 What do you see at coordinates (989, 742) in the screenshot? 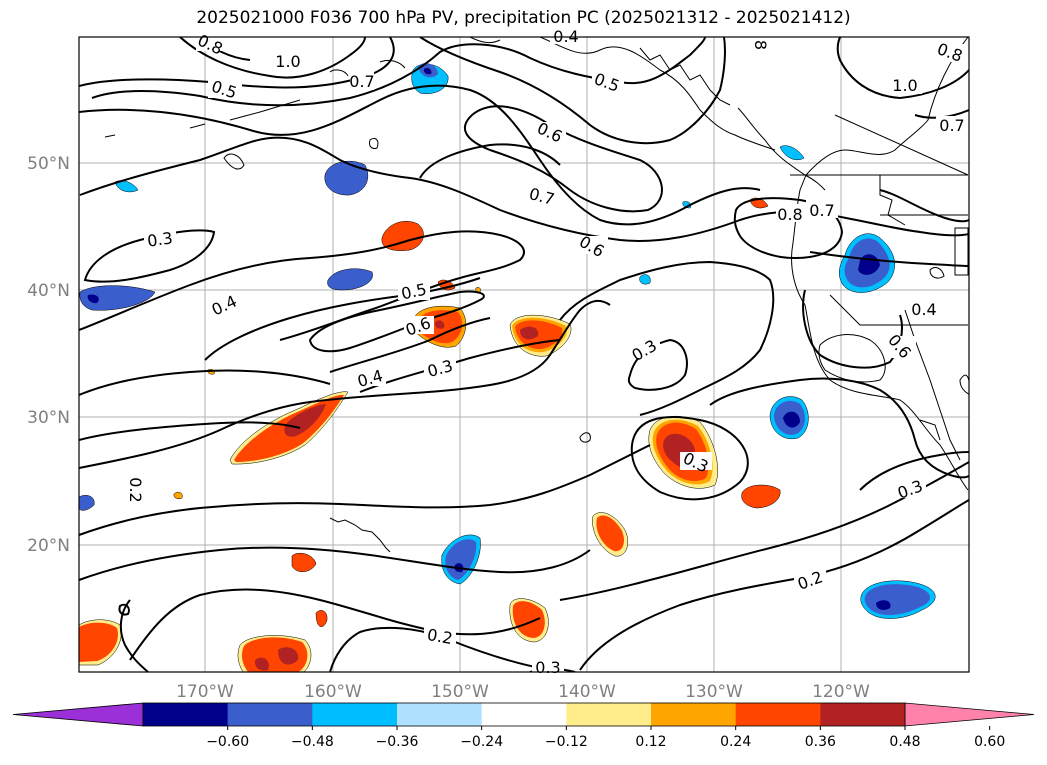
I see `colorbar-tick-label: 0.60` at bounding box center [989, 742].